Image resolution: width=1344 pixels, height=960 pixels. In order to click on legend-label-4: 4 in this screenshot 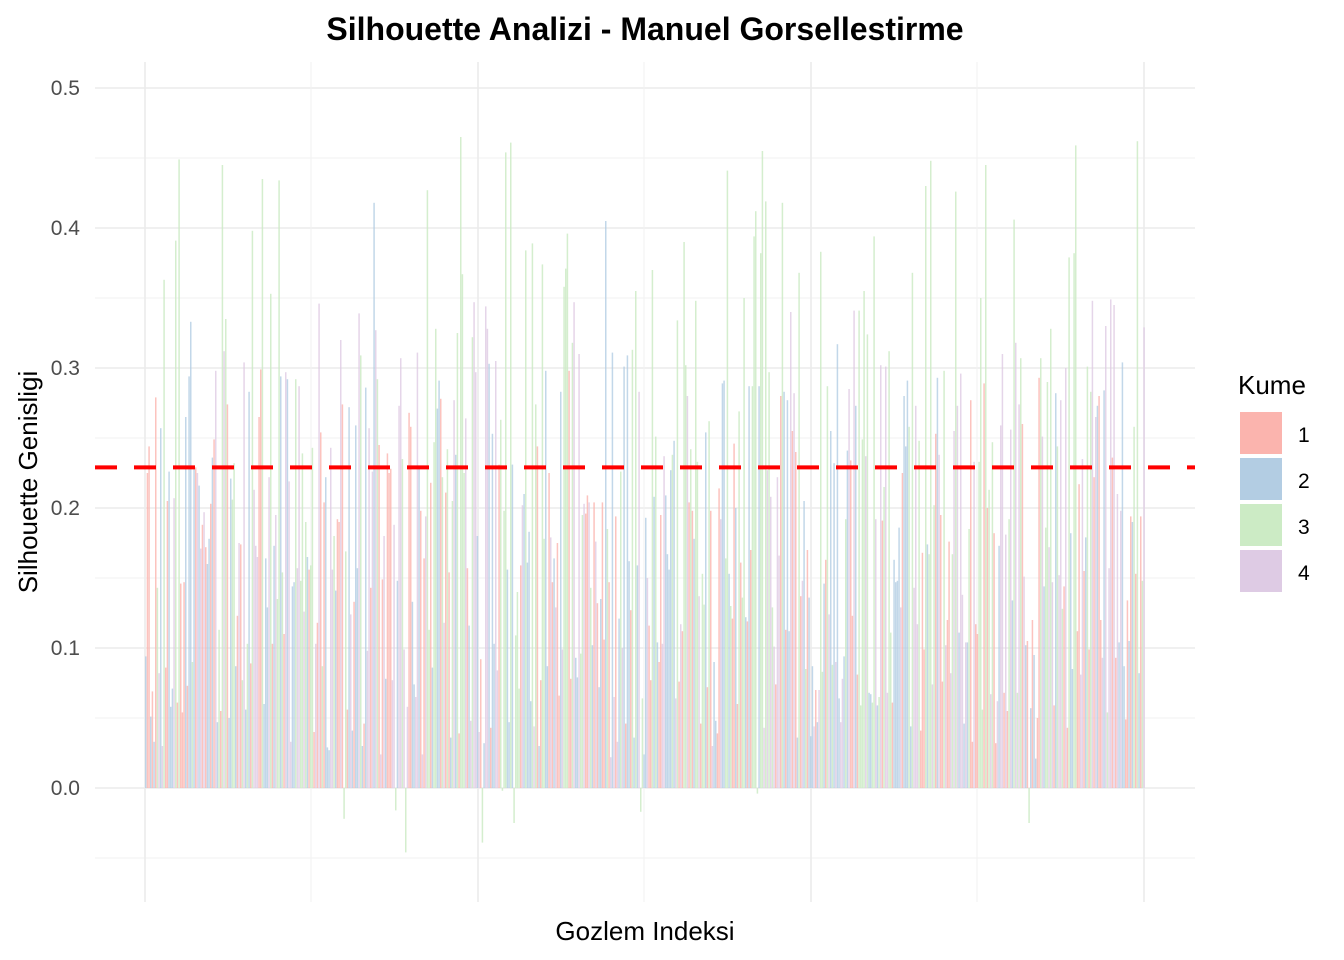, I will do `click(1304, 573)`.